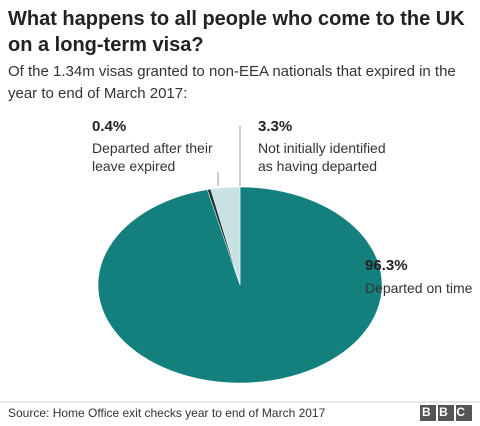 The height and width of the screenshot is (426, 480). What do you see at coordinates (419, 288) in the screenshot?
I see `slice-label: Departed on time` at bounding box center [419, 288].